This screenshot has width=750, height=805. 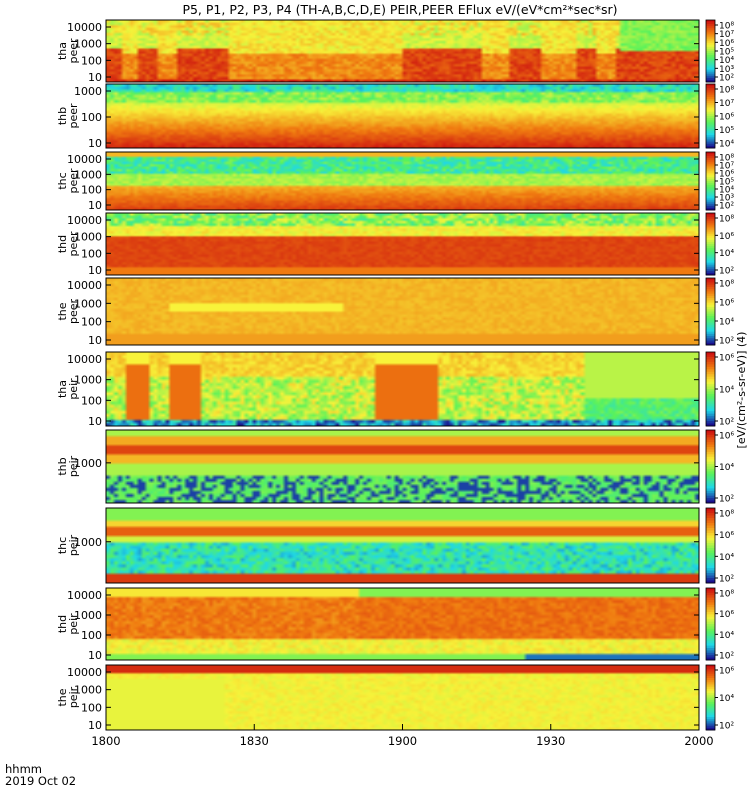 What do you see at coordinates (710, 545) in the screenshot?
I see `colorbar-frame` at bounding box center [710, 545].